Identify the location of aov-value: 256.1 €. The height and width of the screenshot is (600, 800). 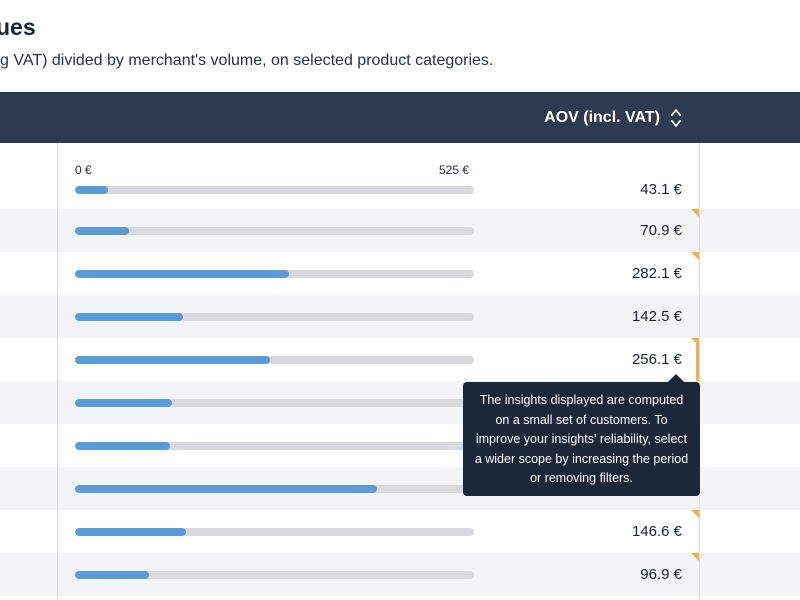
(656, 359).